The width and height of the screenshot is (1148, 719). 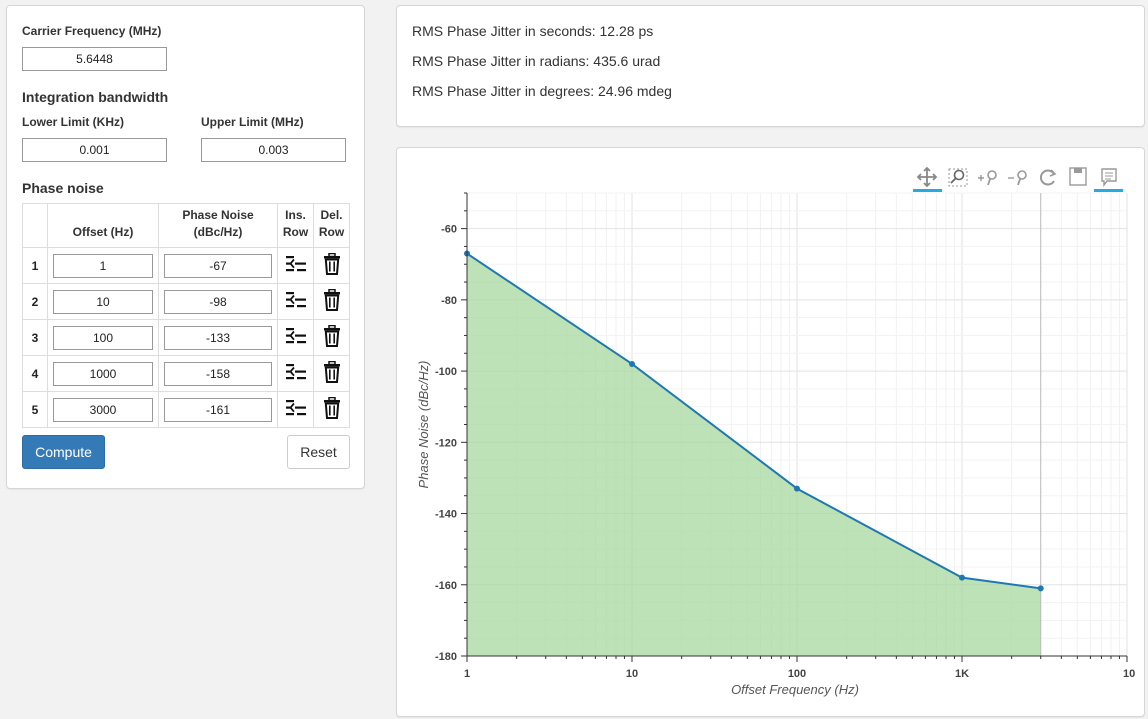 I want to click on row-index: 4, so click(x=35, y=373).